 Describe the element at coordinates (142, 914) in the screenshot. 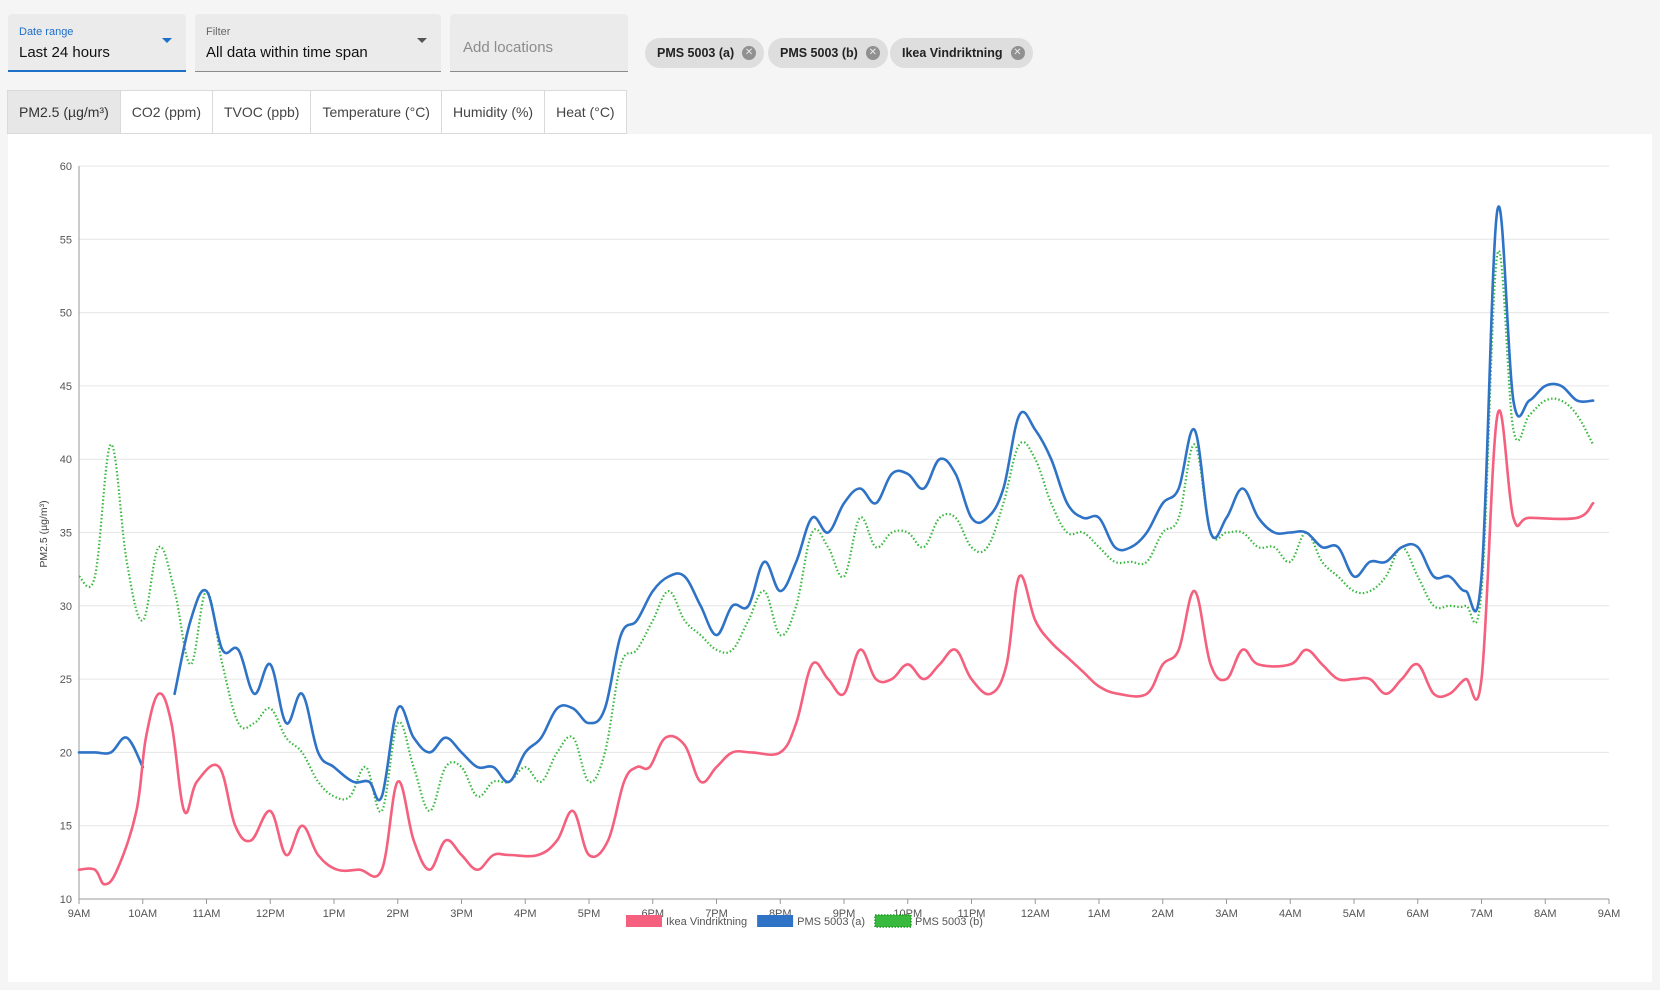

I see `x-tick-label: 10AM` at that location.